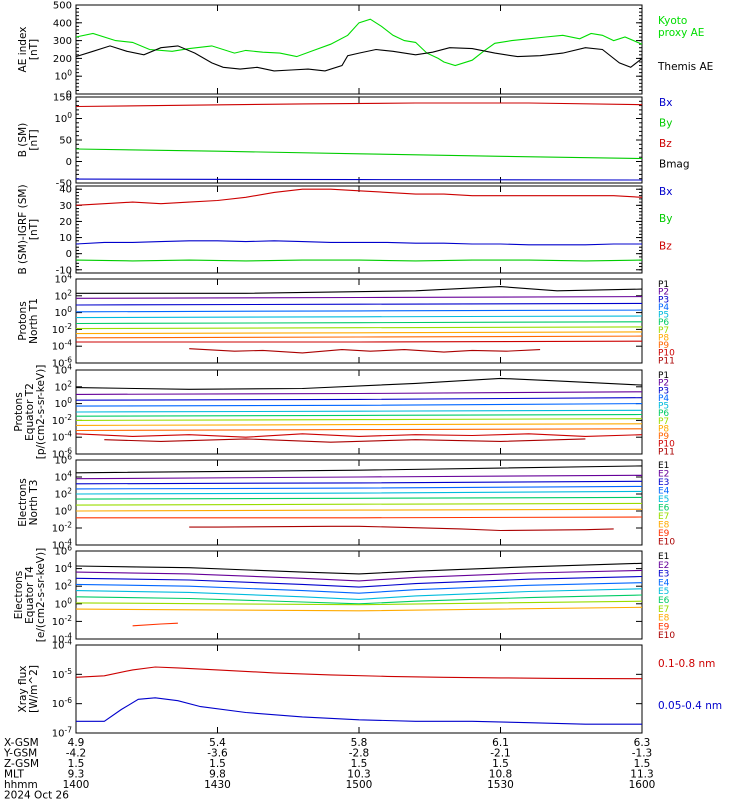 This screenshot has width=750, height=800. I want to click on y-axis-label: B (SM)-IGRF (SM)[nT], so click(28, 229).